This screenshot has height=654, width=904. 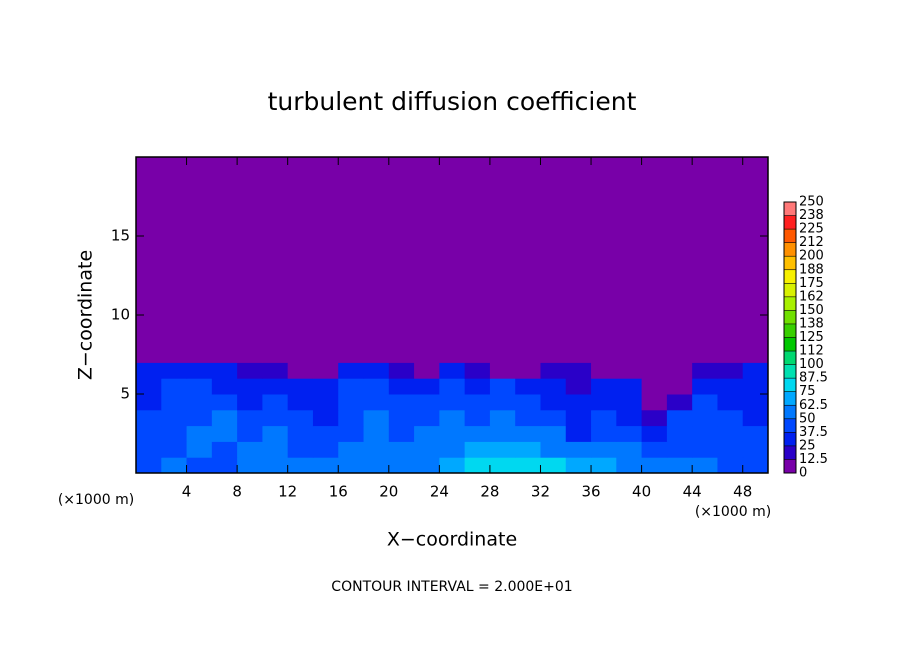 I want to click on colorbar-tick-label: 100, so click(x=811, y=364).